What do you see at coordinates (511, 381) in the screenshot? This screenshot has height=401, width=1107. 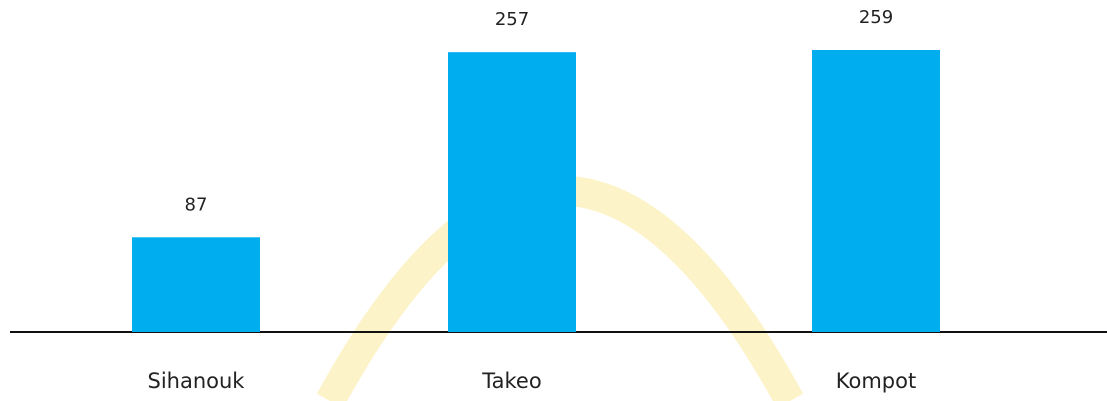 I see `x-tick-label: Takeo` at bounding box center [511, 381].